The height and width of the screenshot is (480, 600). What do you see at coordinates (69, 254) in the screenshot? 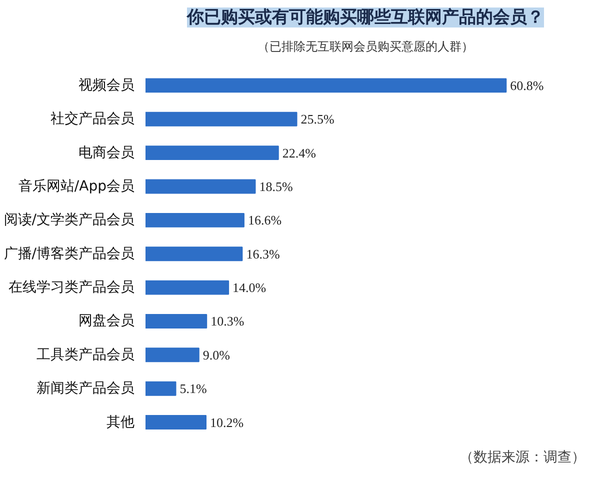
I see `y-tick-label: 广播/博客类产品会员` at bounding box center [69, 254].